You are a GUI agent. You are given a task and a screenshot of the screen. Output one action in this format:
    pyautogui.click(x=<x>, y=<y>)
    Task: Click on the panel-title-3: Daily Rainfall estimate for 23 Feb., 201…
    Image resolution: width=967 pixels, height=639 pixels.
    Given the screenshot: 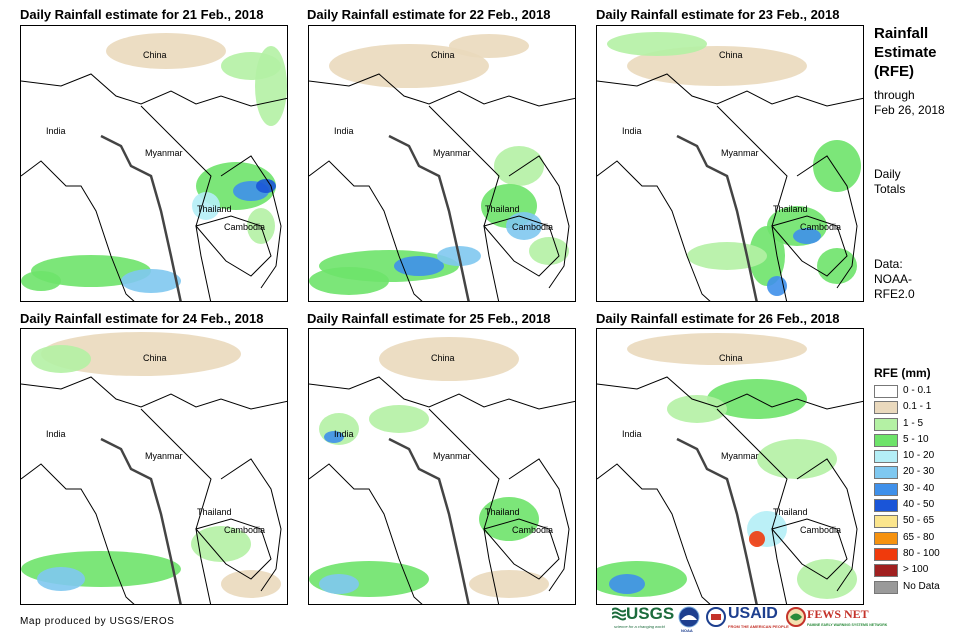 What is the action you would take?
    pyautogui.click(x=718, y=14)
    